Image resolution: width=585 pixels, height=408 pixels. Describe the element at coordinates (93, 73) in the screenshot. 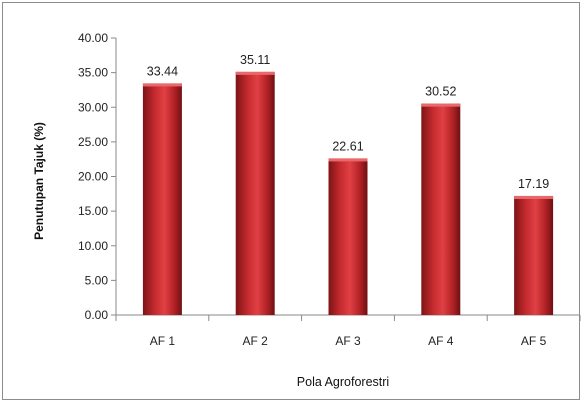

I see `y-tick-label: 35.00` at that location.